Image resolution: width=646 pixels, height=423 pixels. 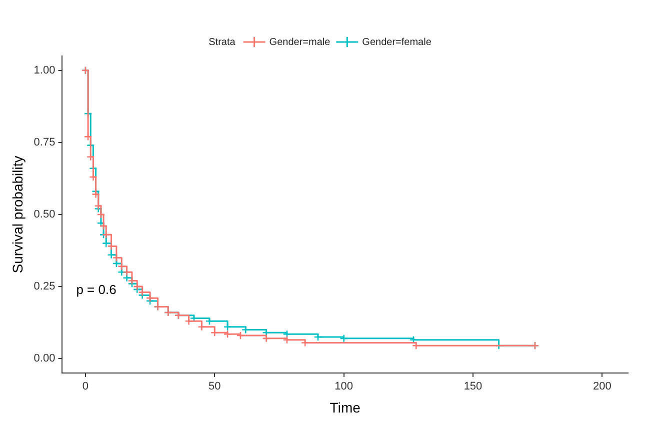 I want to click on x-tick-label: 0, so click(x=85, y=386).